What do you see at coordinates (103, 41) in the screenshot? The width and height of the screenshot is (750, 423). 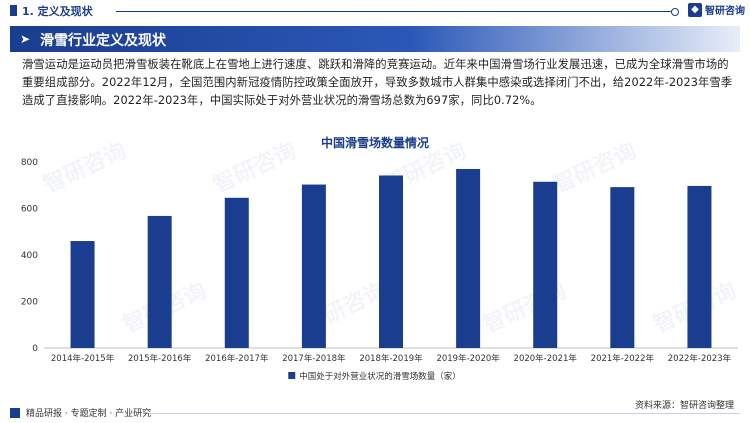 I see `banner-title: 滑雪行业定义及现状` at bounding box center [103, 41].